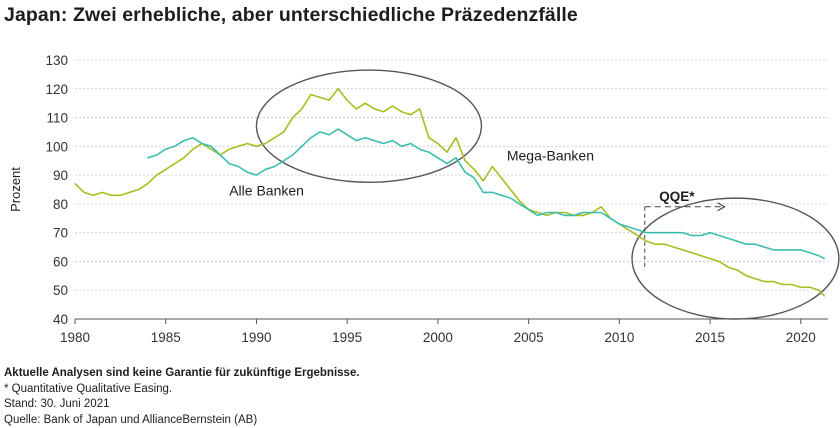 Image resolution: width=840 pixels, height=428 pixels. What do you see at coordinates (56, 89) in the screenshot?
I see `y-tick-label: 120` at bounding box center [56, 89].